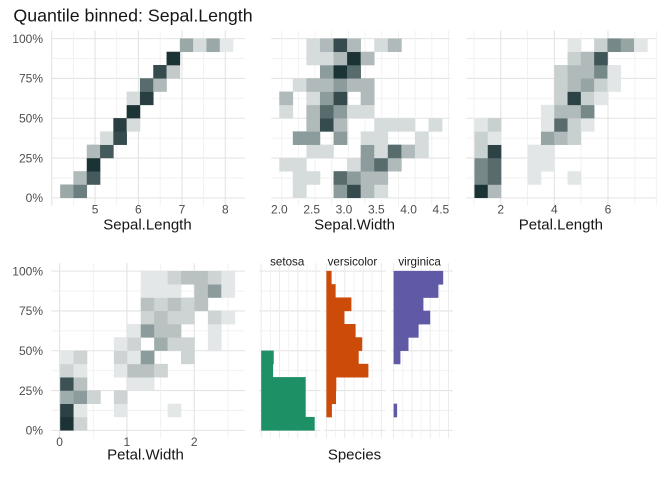 The height and width of the screenshot is (480, 672). What do you see at coordinates (145, 454) in the screenshot?
I see `svg-text: Petal.Width` at bounding box center [145, 454].